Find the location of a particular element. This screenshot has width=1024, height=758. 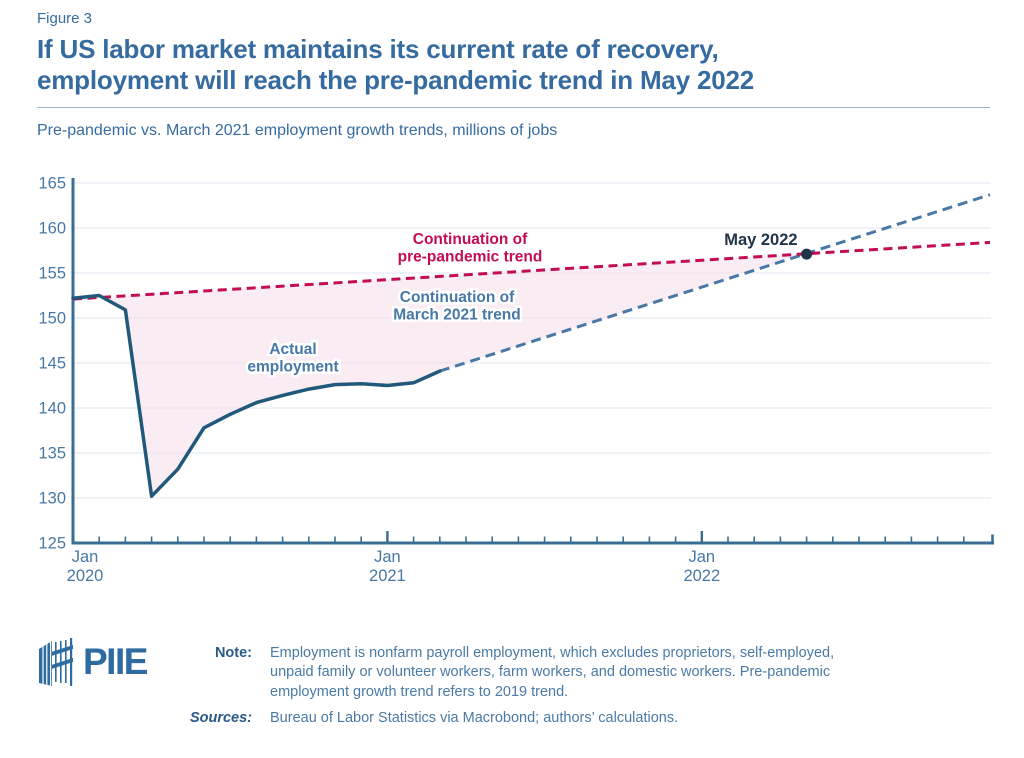

svg-text: 145 is located at coordinates (52, 364).